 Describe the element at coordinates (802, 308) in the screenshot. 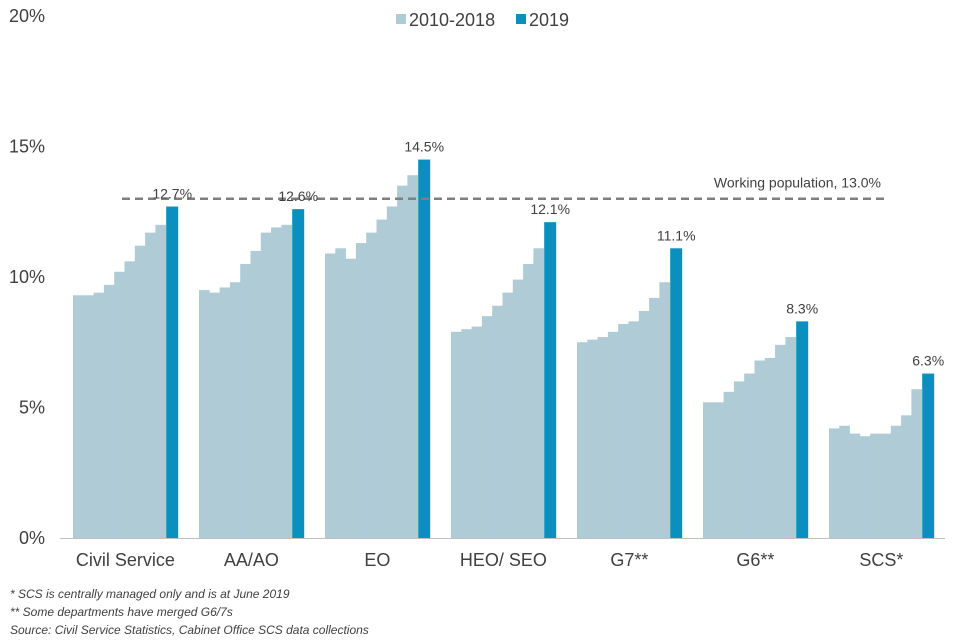

I see `data-label-5: 8.3%` at that location.